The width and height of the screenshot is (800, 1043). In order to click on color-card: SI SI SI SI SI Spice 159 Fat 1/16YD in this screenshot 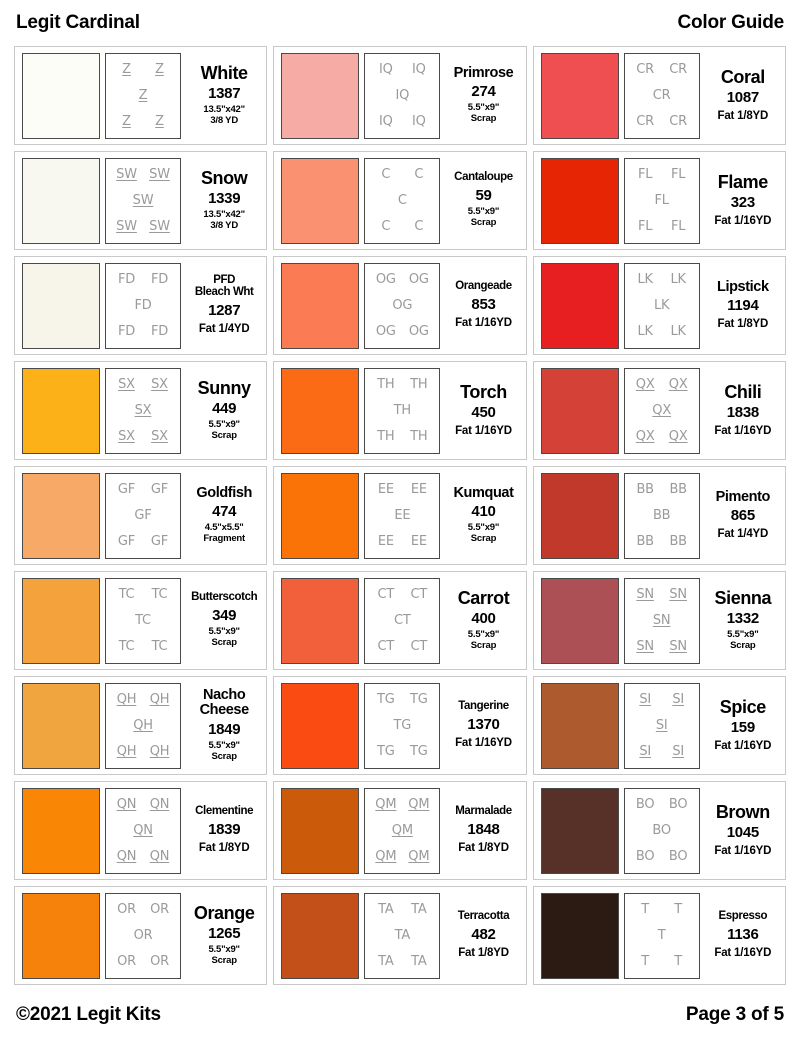, I will do `click(659, 725)`.